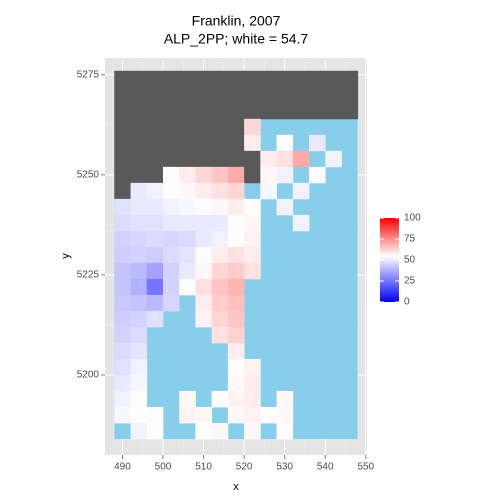  What do you see at coordinates (236, 487) in the screenshot?
I see `x-axis-label: x` at bounding box center [236, 487].